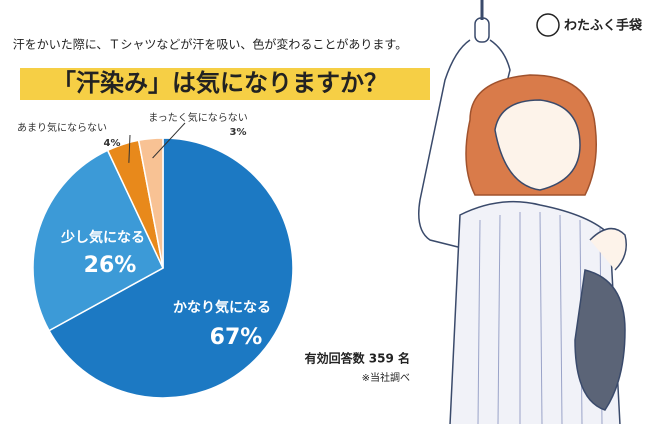  What do you see at coordinates (62, 127) in the screenshot?
I see `slice-category-label: あまり気にならない` at bounding box center [62, 127].